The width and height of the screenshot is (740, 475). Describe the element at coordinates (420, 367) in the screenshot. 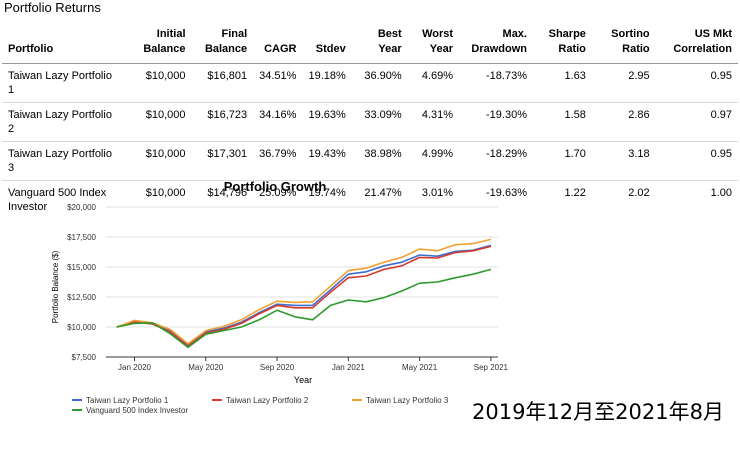

I see `x-tick-label: May 2021` at that location.